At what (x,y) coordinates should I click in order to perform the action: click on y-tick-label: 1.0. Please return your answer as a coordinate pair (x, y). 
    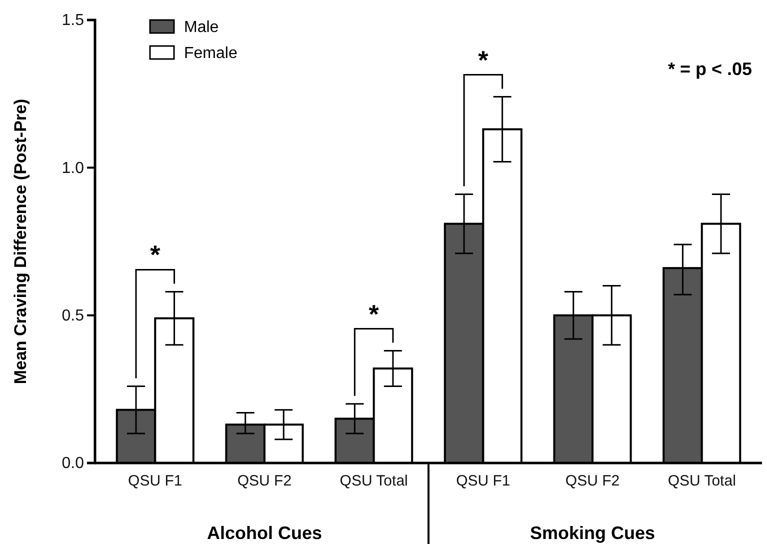
    Looking at the image, I should click on (73, 168).